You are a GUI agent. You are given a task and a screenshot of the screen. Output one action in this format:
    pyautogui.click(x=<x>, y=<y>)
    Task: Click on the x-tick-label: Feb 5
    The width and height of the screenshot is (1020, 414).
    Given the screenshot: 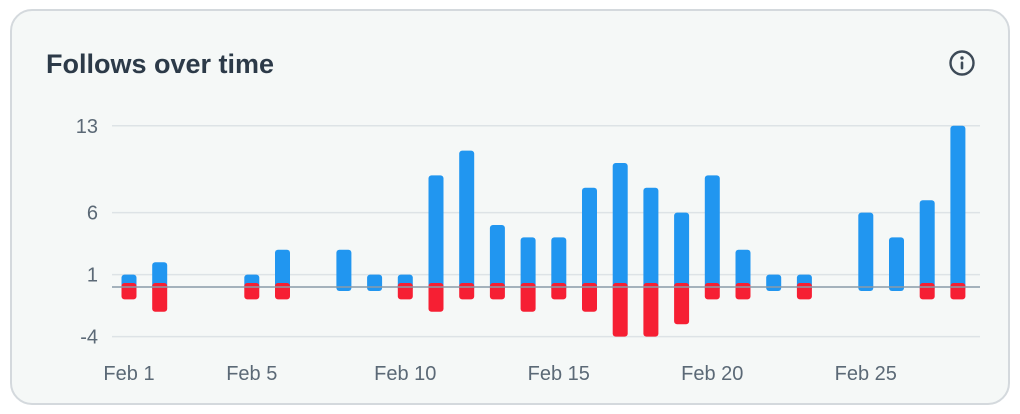 What is the action you would take?
    pyautogui.click(x=251, y=374)
    